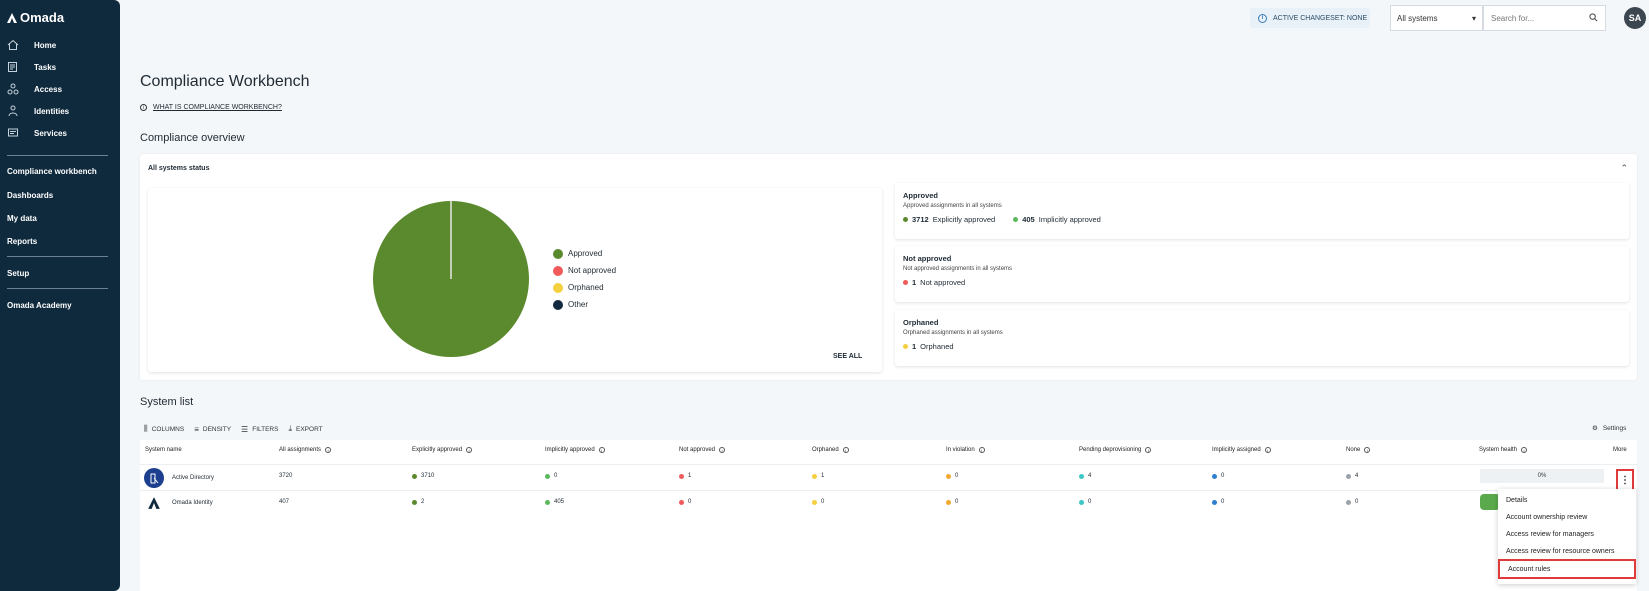 This screenshot has width=1649, height=591. Describe the element at coordinates (958, 269) in the screenshot. I see `card-subtitle: Not approved assignments in all systems` at that location.